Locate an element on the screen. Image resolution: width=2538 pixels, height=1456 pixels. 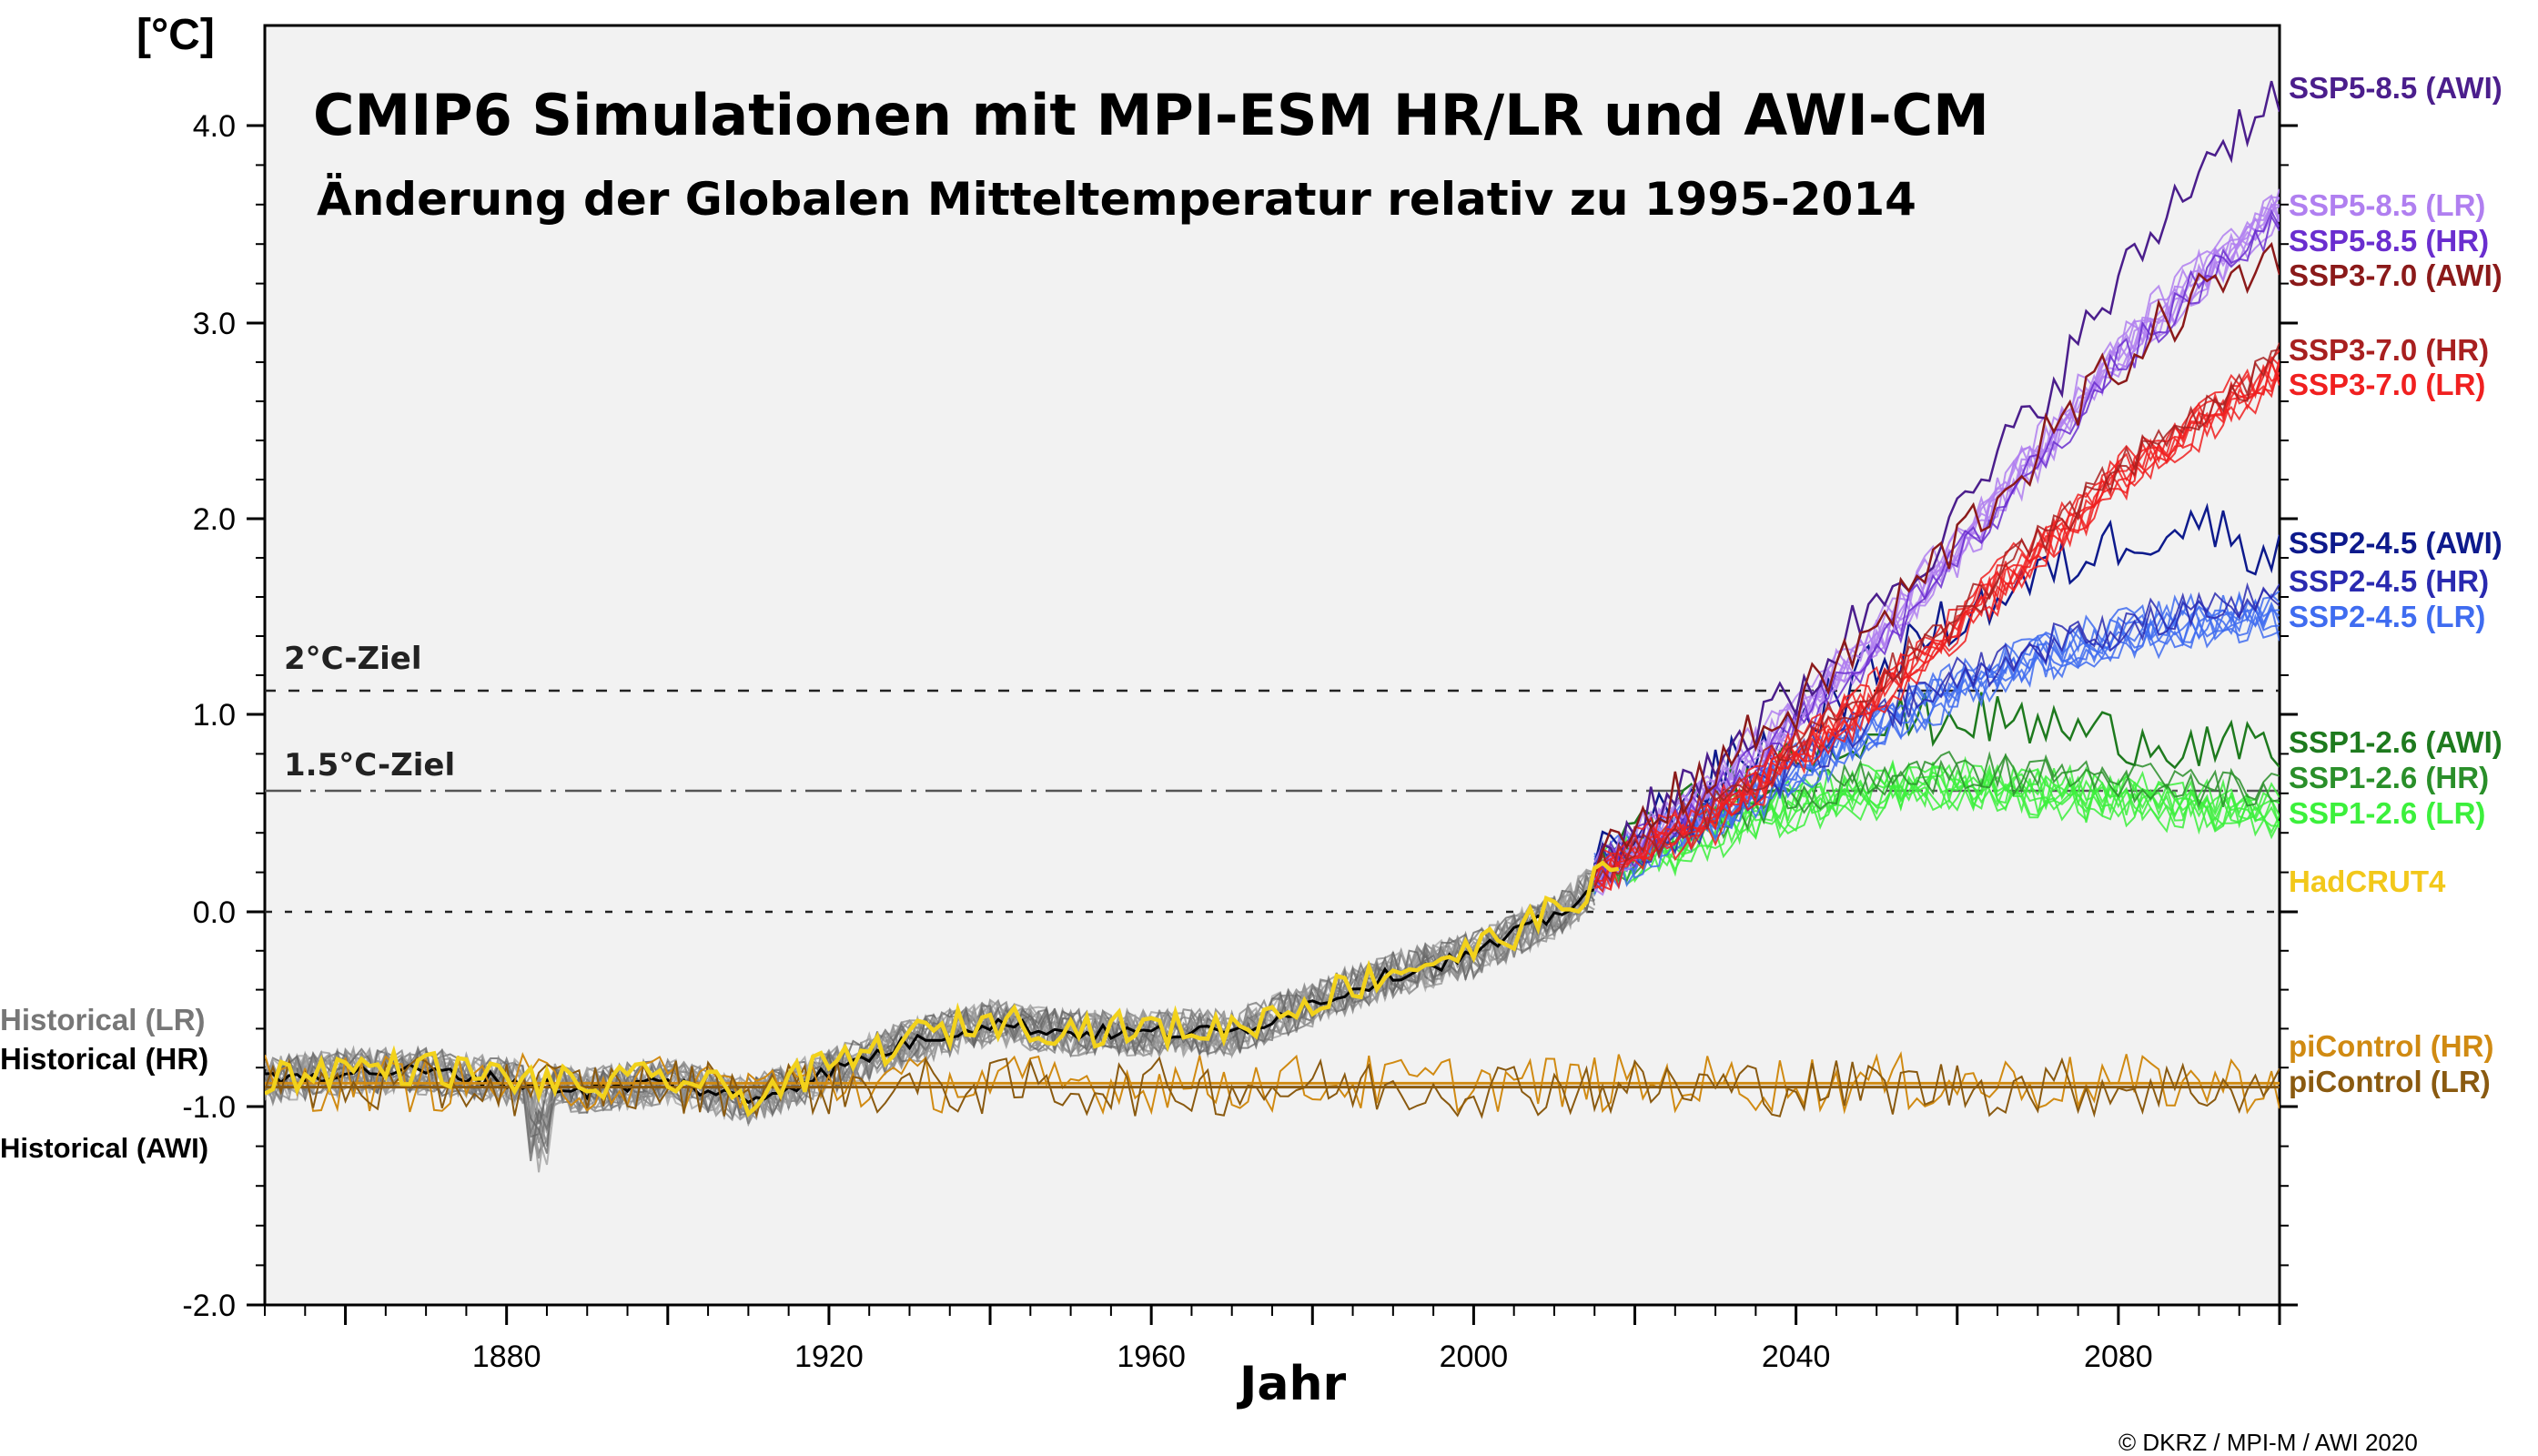
legend-ssp126-lr: SSP1-2.6 (LR) is located at coordinates (2387, 813).